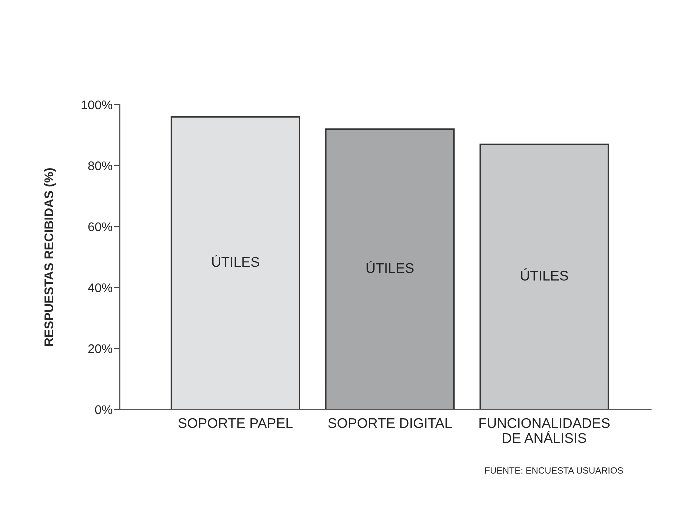 The image size is (689, 521). I want to click on y-axis-title: RESPUESTAS RECIBIDAS (%), so click(50, 257).